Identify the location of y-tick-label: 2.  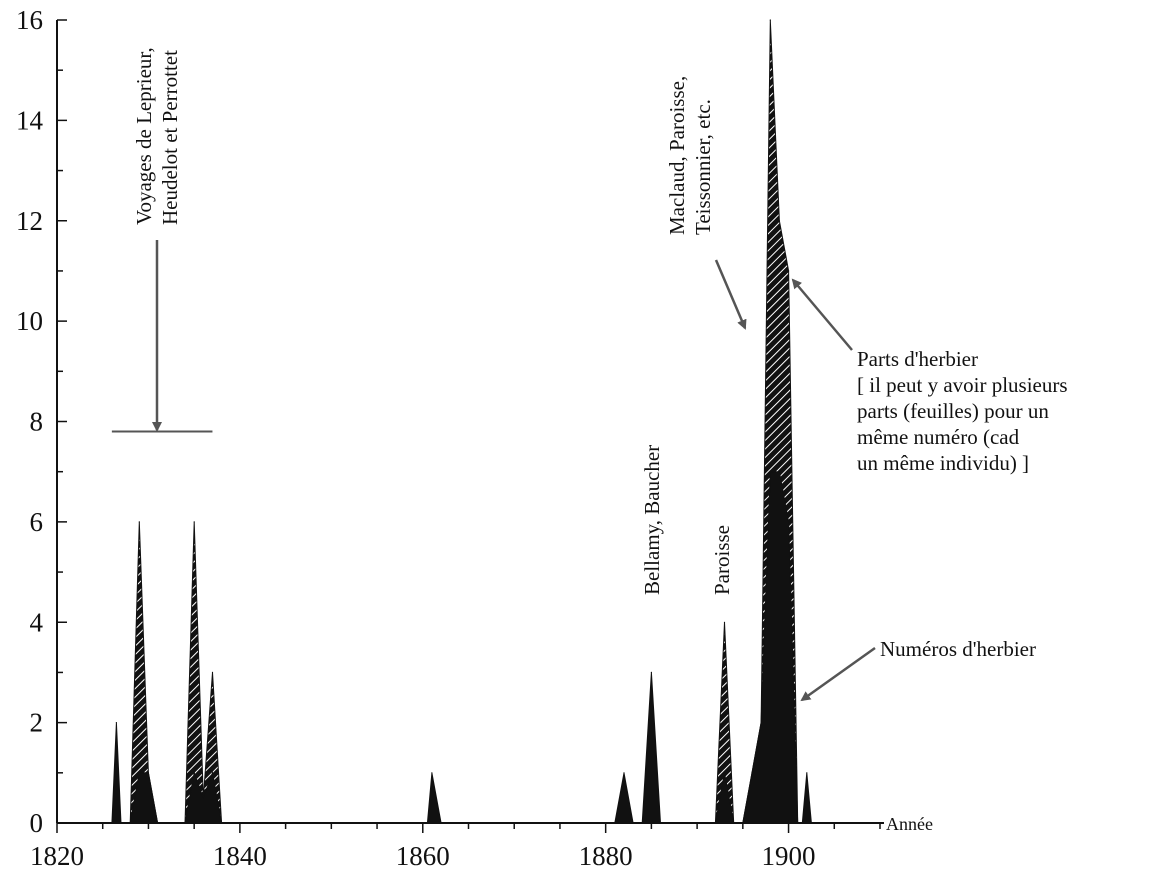
(37, 723).